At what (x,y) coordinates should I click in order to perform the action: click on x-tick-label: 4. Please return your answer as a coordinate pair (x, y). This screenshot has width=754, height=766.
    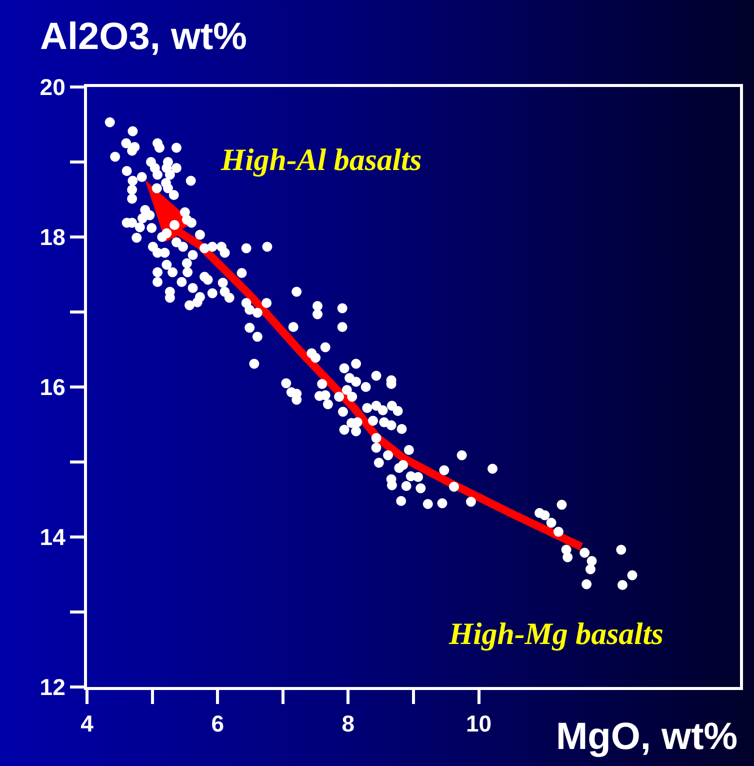
    Looking at the image, I should click on (87, 723).